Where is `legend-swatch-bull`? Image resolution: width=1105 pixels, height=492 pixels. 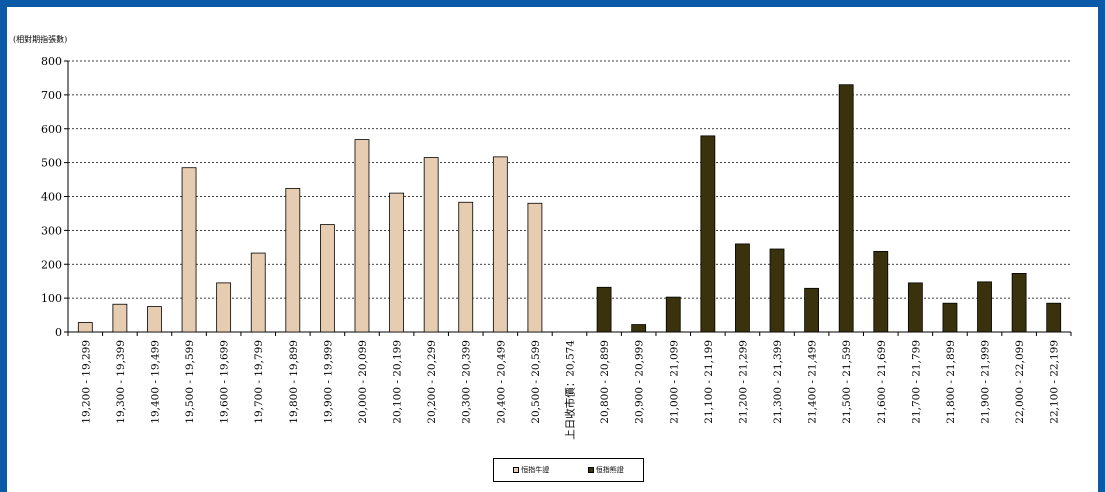 legend-swatch-bull is located at coordinates (516, 470).